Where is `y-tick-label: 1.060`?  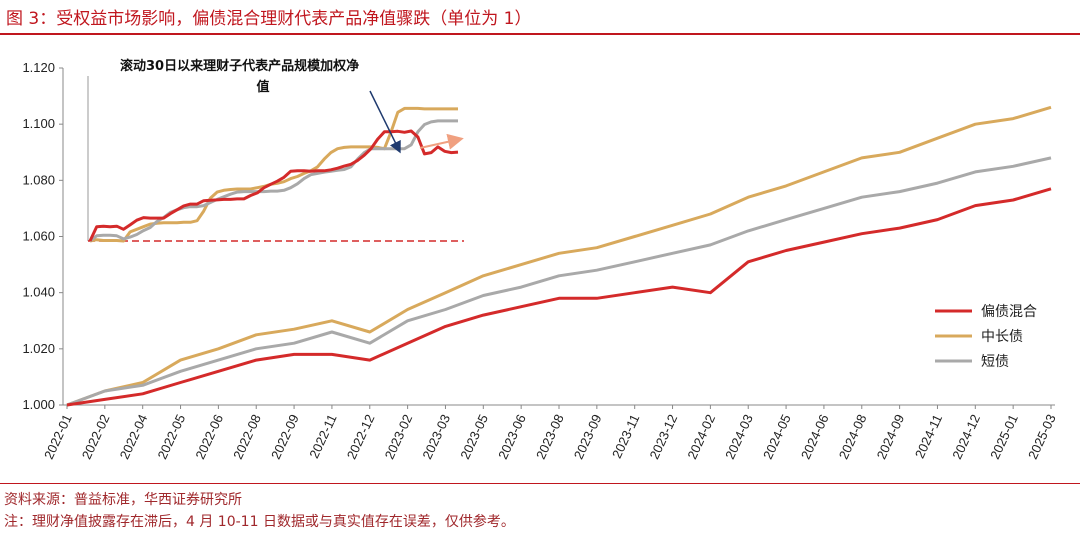
y-tick-label: 1.060 is located at coordinates (38, 236).